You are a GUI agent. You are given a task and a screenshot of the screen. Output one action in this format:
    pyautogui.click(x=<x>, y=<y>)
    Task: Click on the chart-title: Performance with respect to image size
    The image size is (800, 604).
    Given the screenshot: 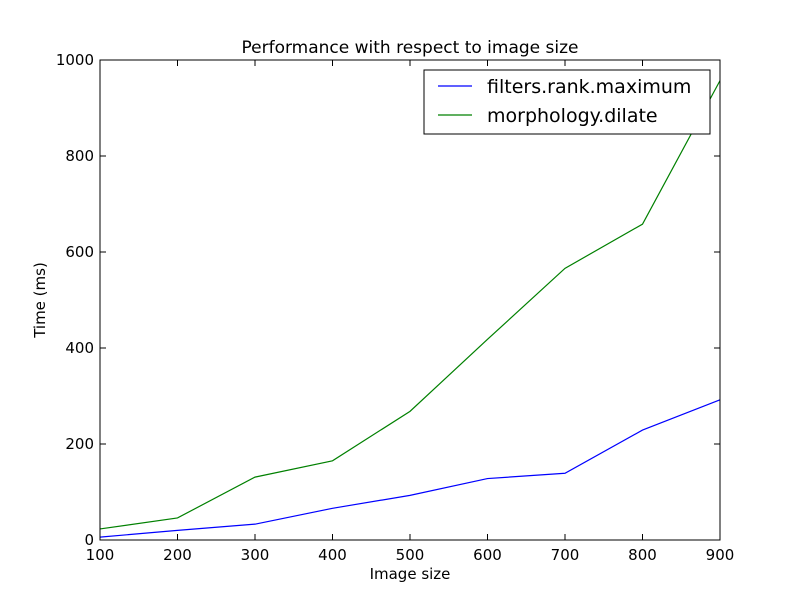 What is the action you would take?
    pyautogui.click(x=410, y=48)
    